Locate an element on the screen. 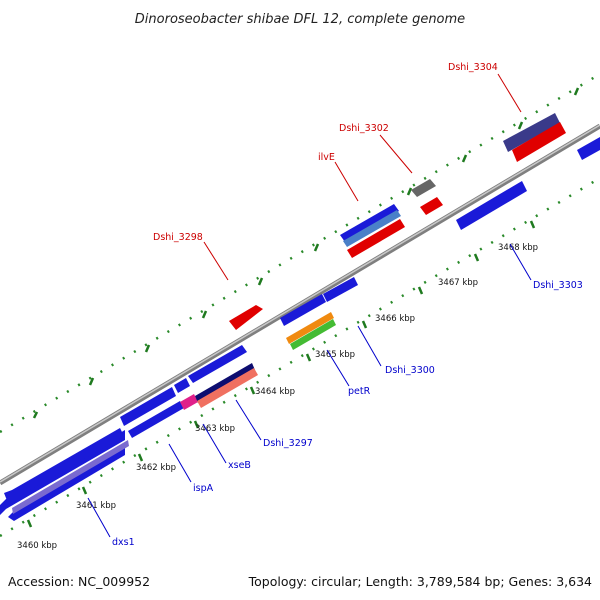 The width and height of the screenshot is (600, 600). gene-label-reverse: xseB is located at coordinates (239, 465).